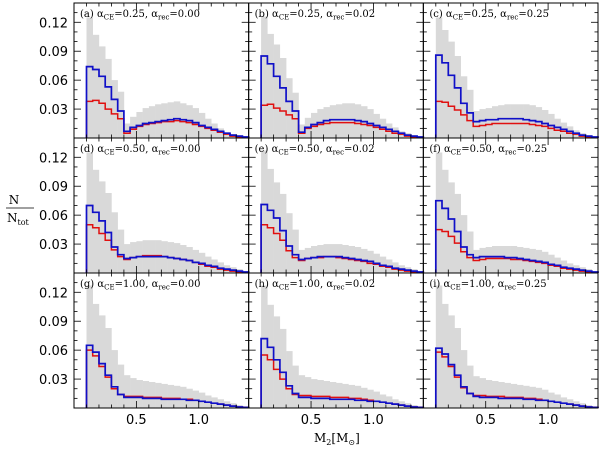  I want to click on x-label-unit: [M, so click(339, 438).